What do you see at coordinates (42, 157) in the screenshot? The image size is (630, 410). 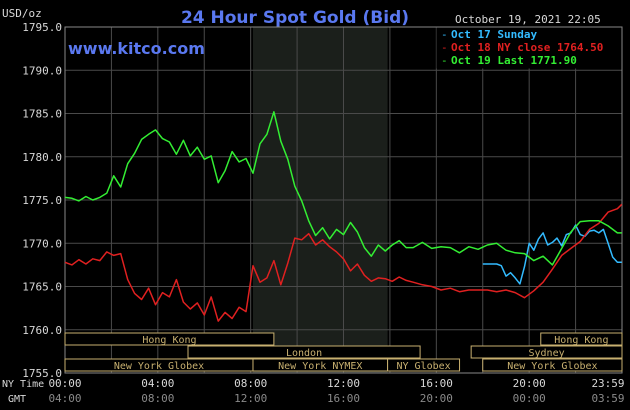 I see `y-tick-label: 1780.0` at bounding box center [42, 157].